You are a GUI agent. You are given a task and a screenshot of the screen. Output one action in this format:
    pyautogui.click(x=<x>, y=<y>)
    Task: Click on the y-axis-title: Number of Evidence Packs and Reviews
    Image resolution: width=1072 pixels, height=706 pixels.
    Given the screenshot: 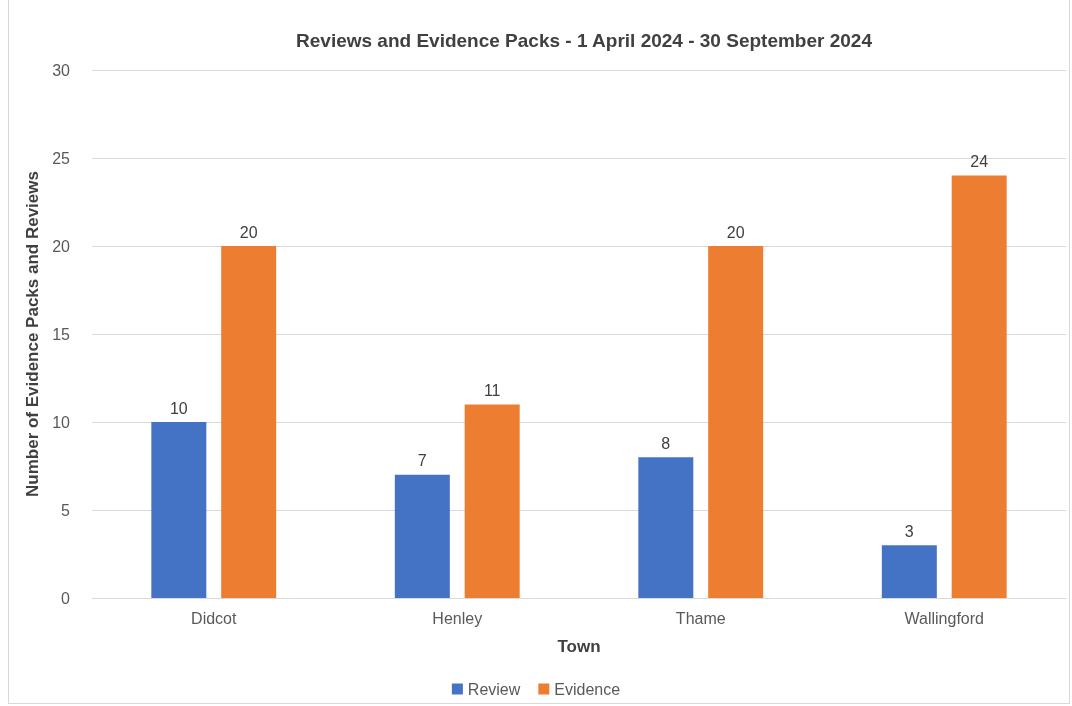 What is the action you would take?
    pyautogui.click(x=33, y=334)
    